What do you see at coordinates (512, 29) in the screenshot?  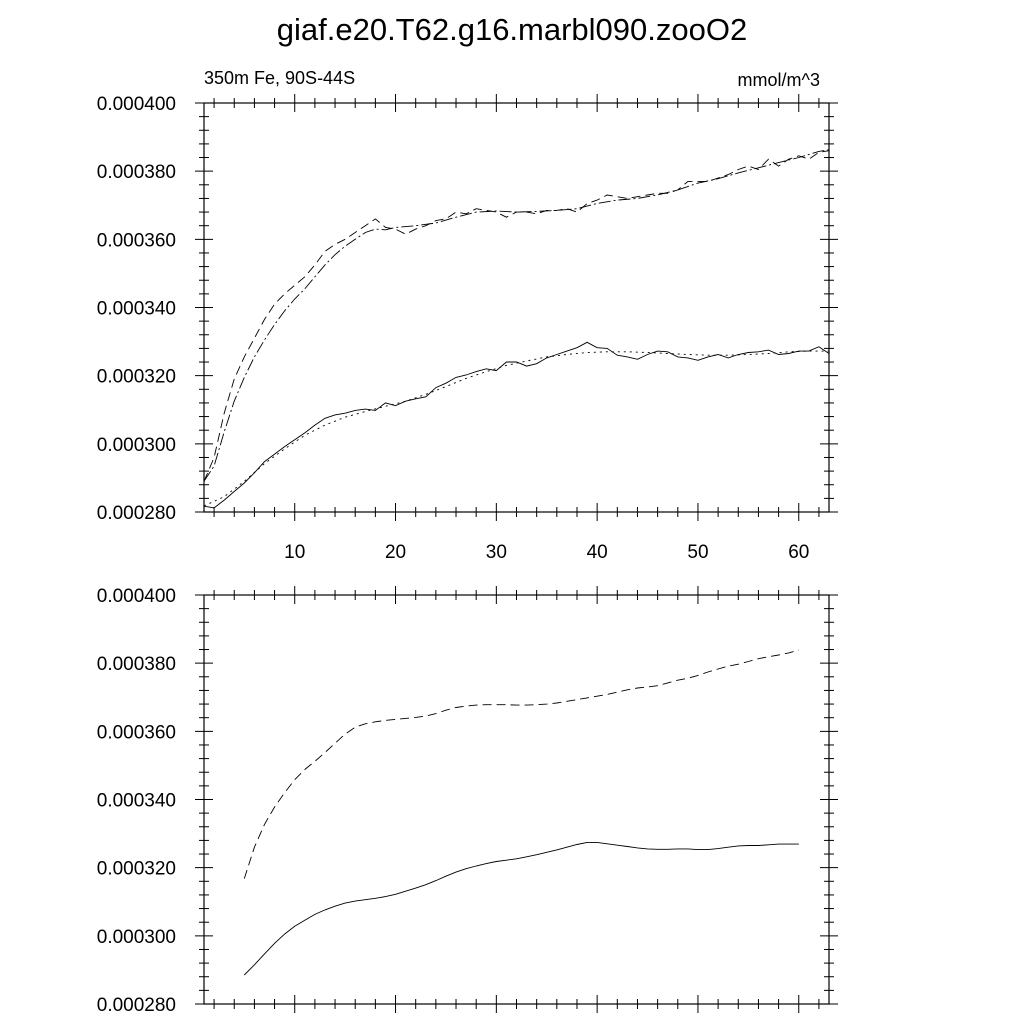 I see `figure-title: giaf.e20.T62.g16.marbl090.zooO2` at bounding box center [512, 29].